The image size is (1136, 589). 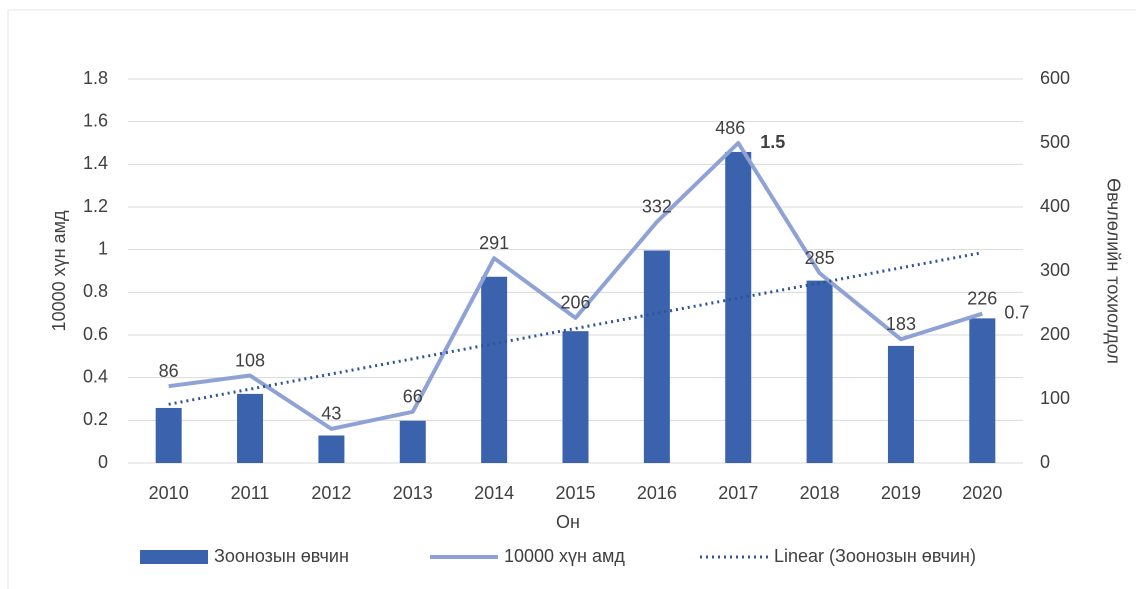 I want to click on y-tick-label: 1.2, so click(x=95, y=206).